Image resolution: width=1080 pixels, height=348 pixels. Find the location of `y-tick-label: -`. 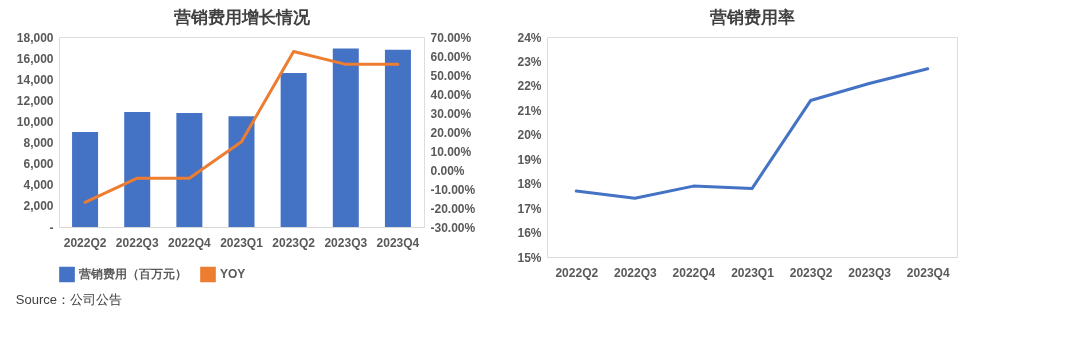

y-tick-label: - is located at coordinates (51, 227).